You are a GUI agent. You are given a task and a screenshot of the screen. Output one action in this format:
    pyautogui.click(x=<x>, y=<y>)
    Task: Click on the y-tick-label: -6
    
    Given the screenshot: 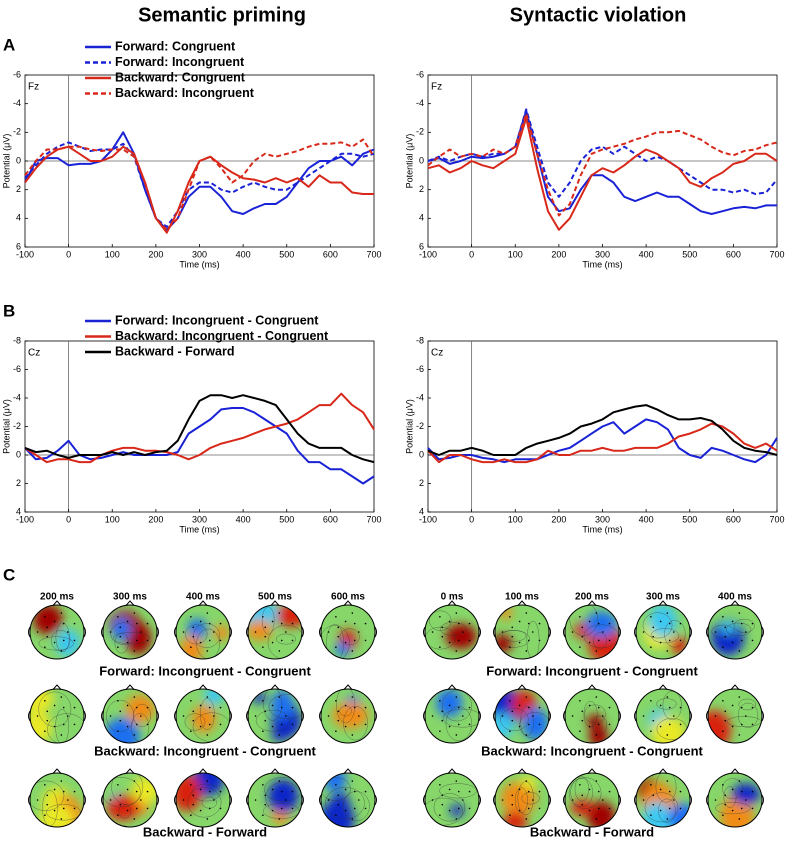 What is the action you would take?
    pyautogui.click(x=420, y=74)
    